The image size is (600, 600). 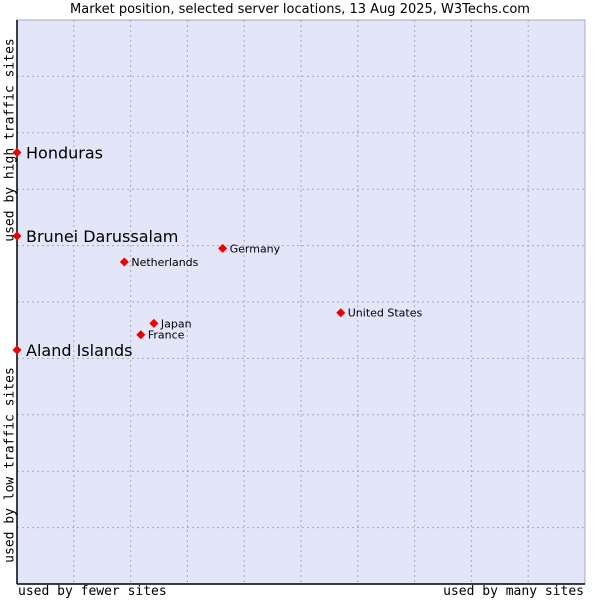 I want to click on marker-france, so click(x=141, y=335).